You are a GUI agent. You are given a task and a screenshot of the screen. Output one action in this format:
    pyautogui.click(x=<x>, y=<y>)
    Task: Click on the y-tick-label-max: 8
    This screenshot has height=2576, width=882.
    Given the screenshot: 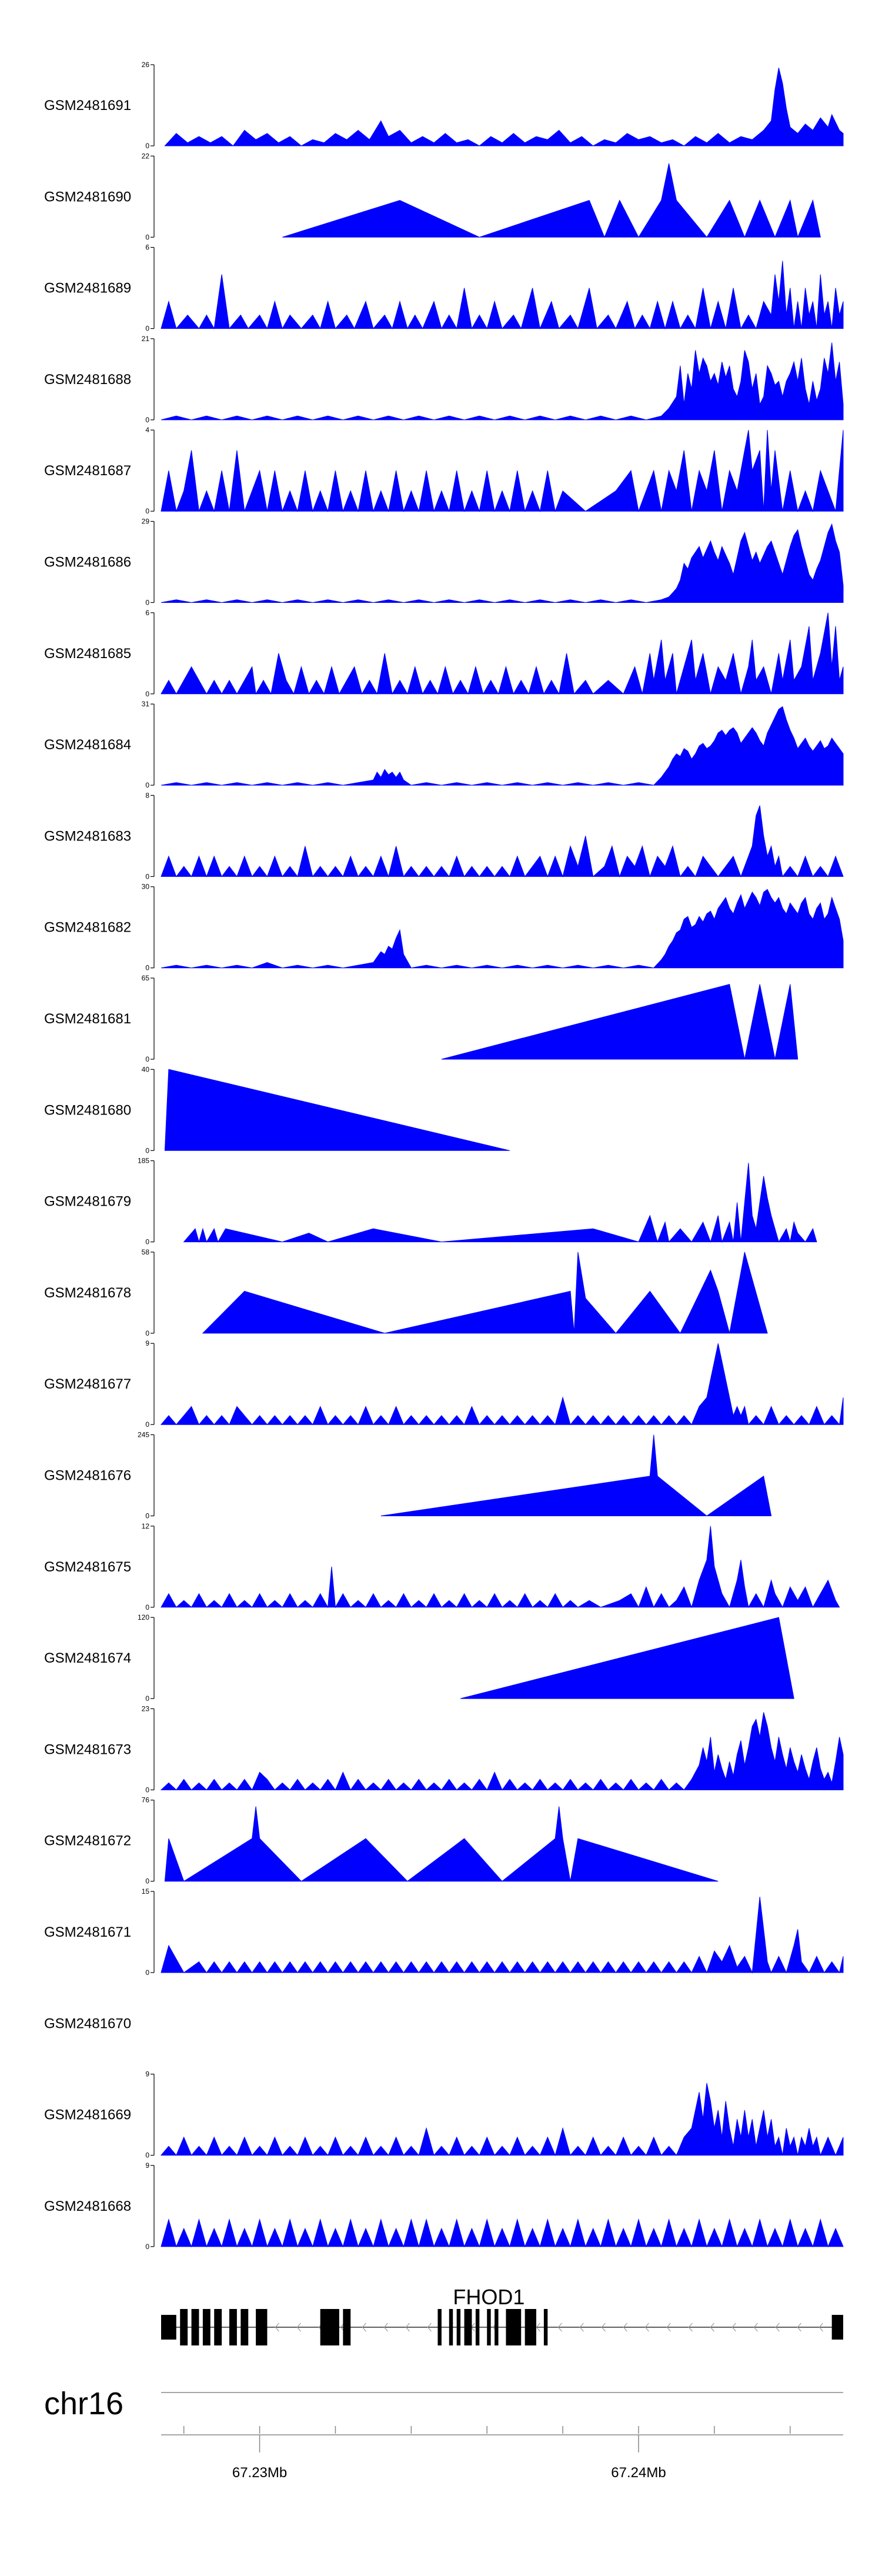 What is the action you would take?
    pyautogui.click(x=147, y=795)
    